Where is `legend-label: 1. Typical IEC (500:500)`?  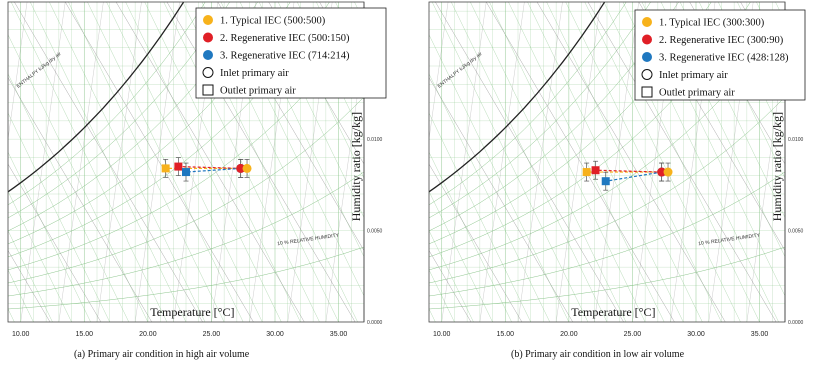
legend-label: 1. Typical IEC (500:500) is located at coordinates (273, 21).